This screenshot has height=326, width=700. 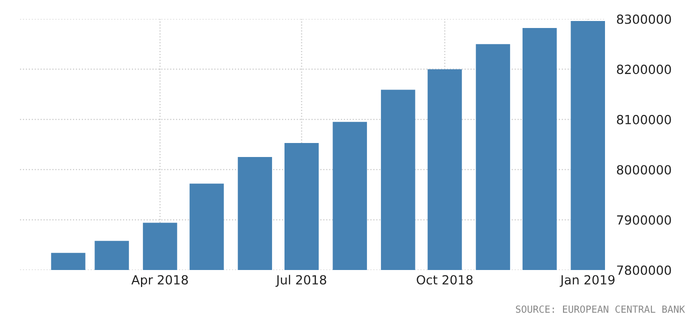 I want to click on x-tick-label: Jan 2019, so click(x=587, y=281).